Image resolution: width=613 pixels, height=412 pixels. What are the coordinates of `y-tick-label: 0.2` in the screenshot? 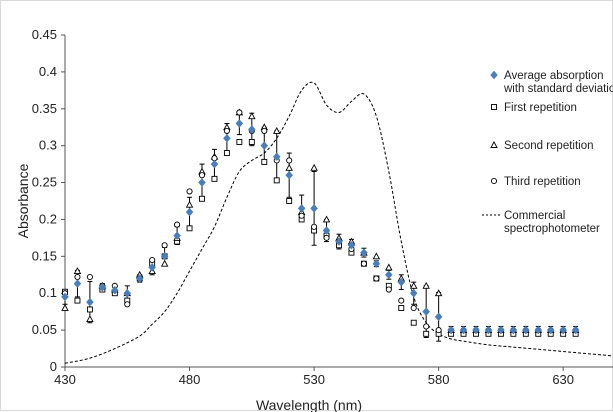 It's located at (48, 218).